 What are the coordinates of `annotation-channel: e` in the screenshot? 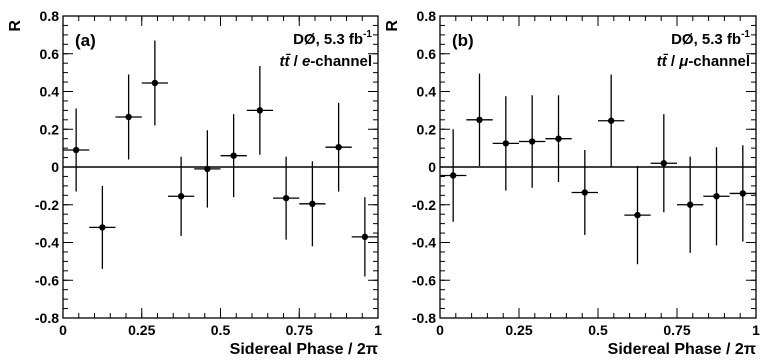 It's located at (306, 61).